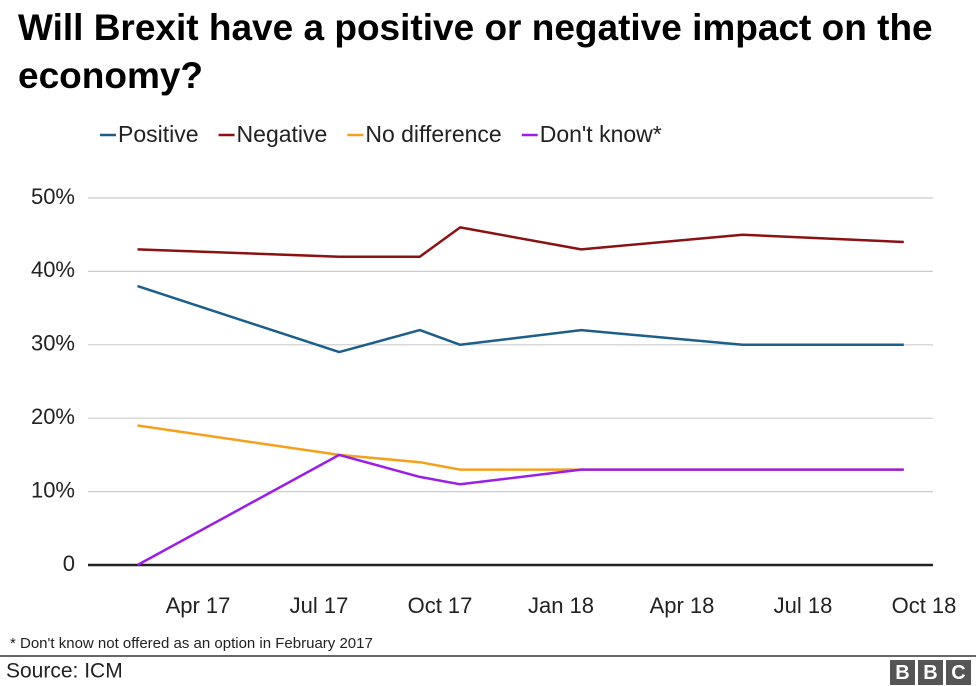 This screenshot has height=686, width=976. Describe the element at coordinates (64, 671) in the screenshot. I see `source: Source: ICM` at that location.